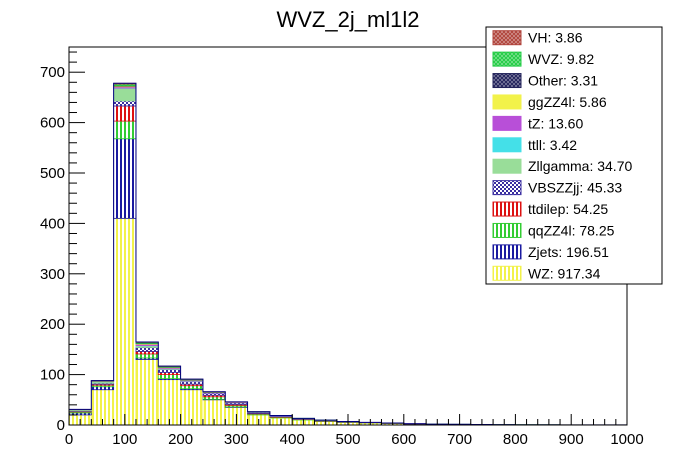 This screenshot has width=696, height=472. What do you see at coordinates (507, 59) in the screenshot?
I see `legend-swatch-wvz` at bounding box center [507, 59].